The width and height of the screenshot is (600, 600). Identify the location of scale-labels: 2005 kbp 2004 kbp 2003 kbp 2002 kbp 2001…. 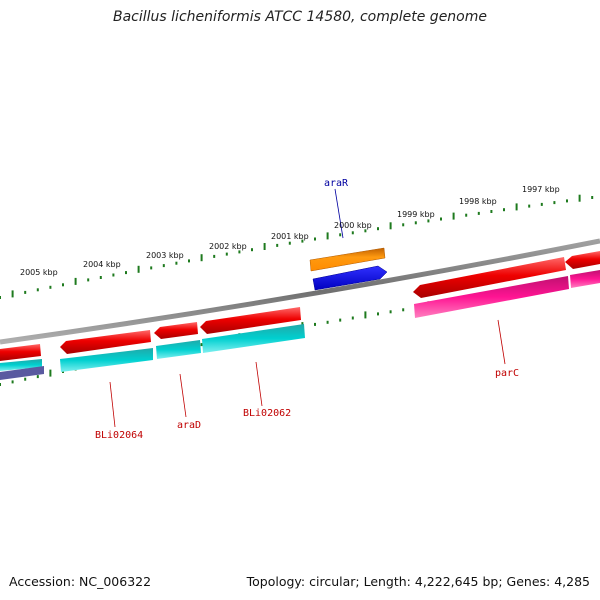
(290, 231).